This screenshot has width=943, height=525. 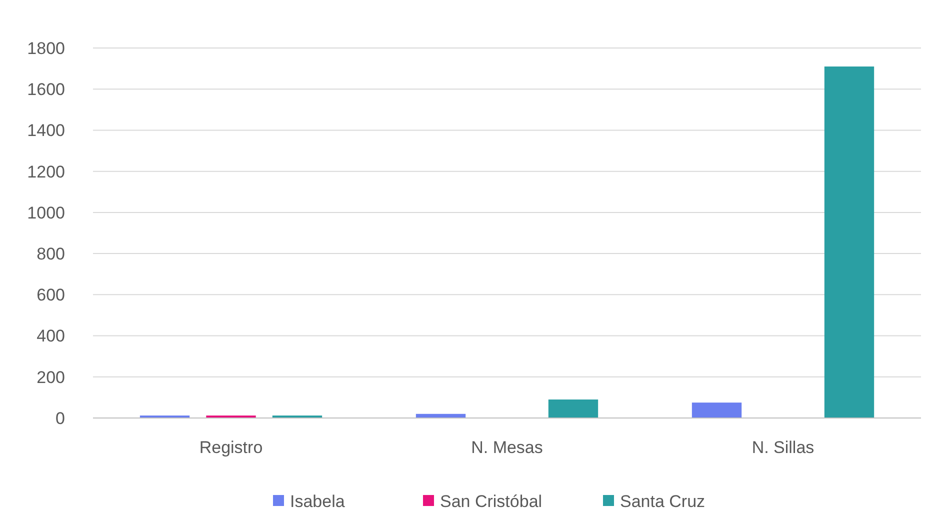 What do you see at coordinates (46, 130) in the screenshot?
I see `y-tick-label: 1400` at bounding box center [46, 130].